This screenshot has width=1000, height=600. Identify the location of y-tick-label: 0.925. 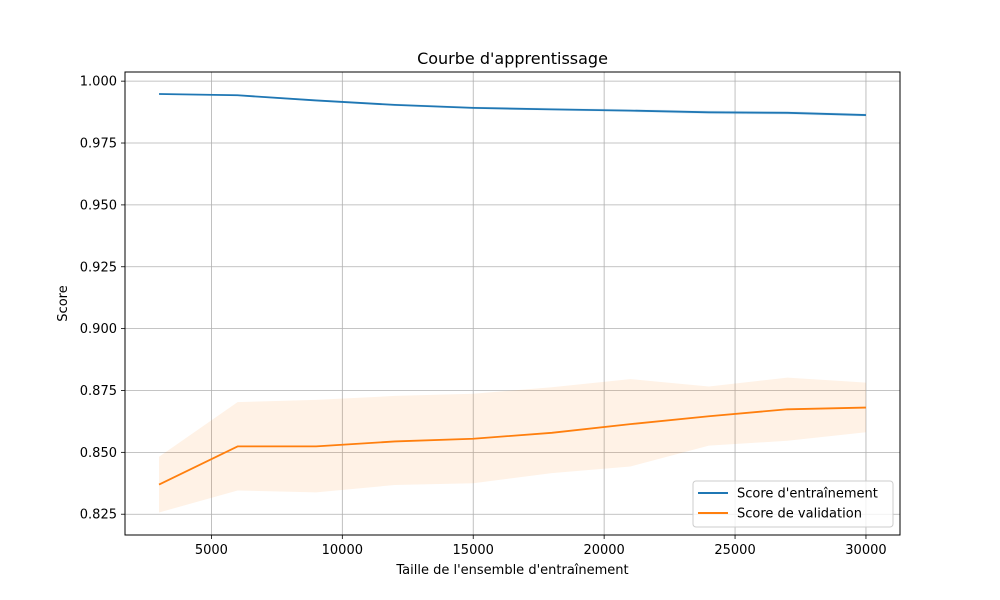
(98, 267).